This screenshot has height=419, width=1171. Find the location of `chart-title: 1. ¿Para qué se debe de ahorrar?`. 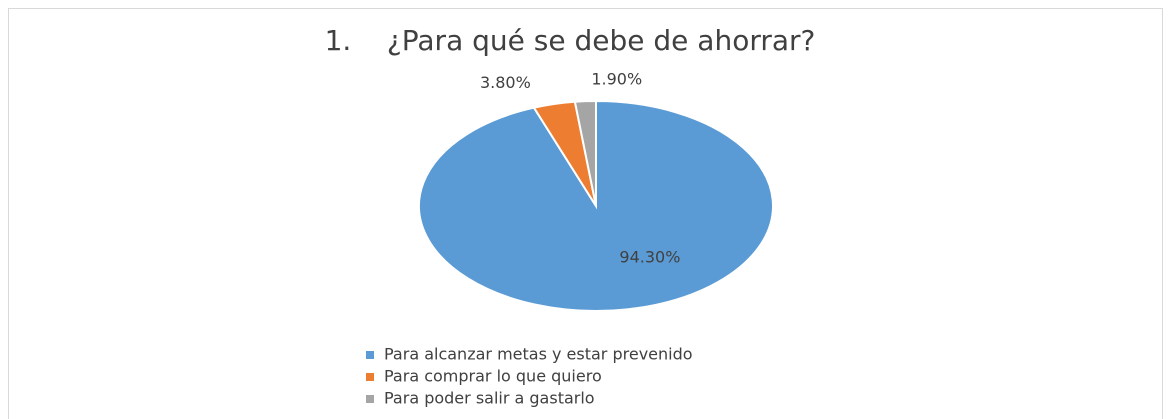

chart-title: 1. ¿Para qué se debe de ahorrar? is located at coordinates (570, 40).